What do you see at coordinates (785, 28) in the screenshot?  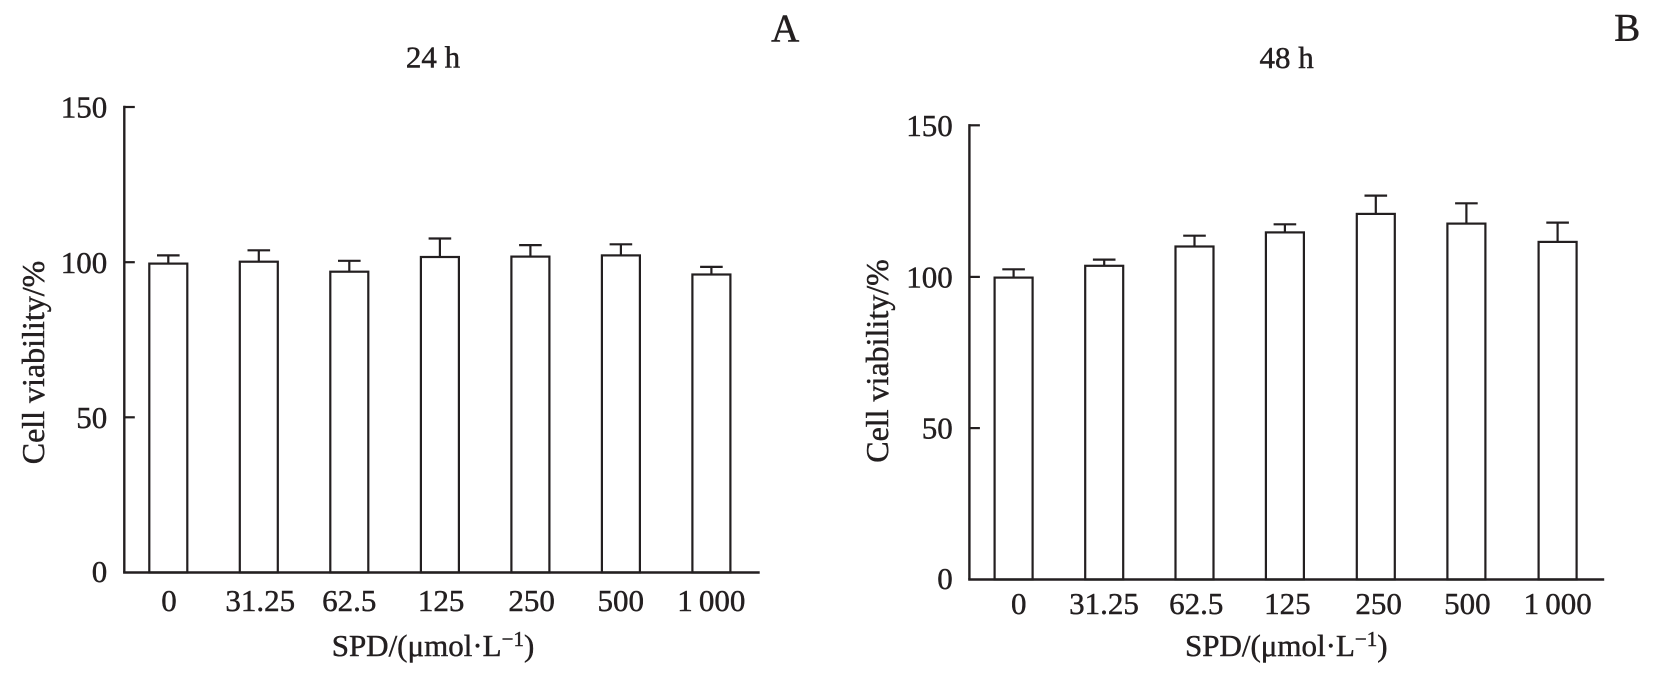 I see `svg-text: A` at bounding box center [785, 28].